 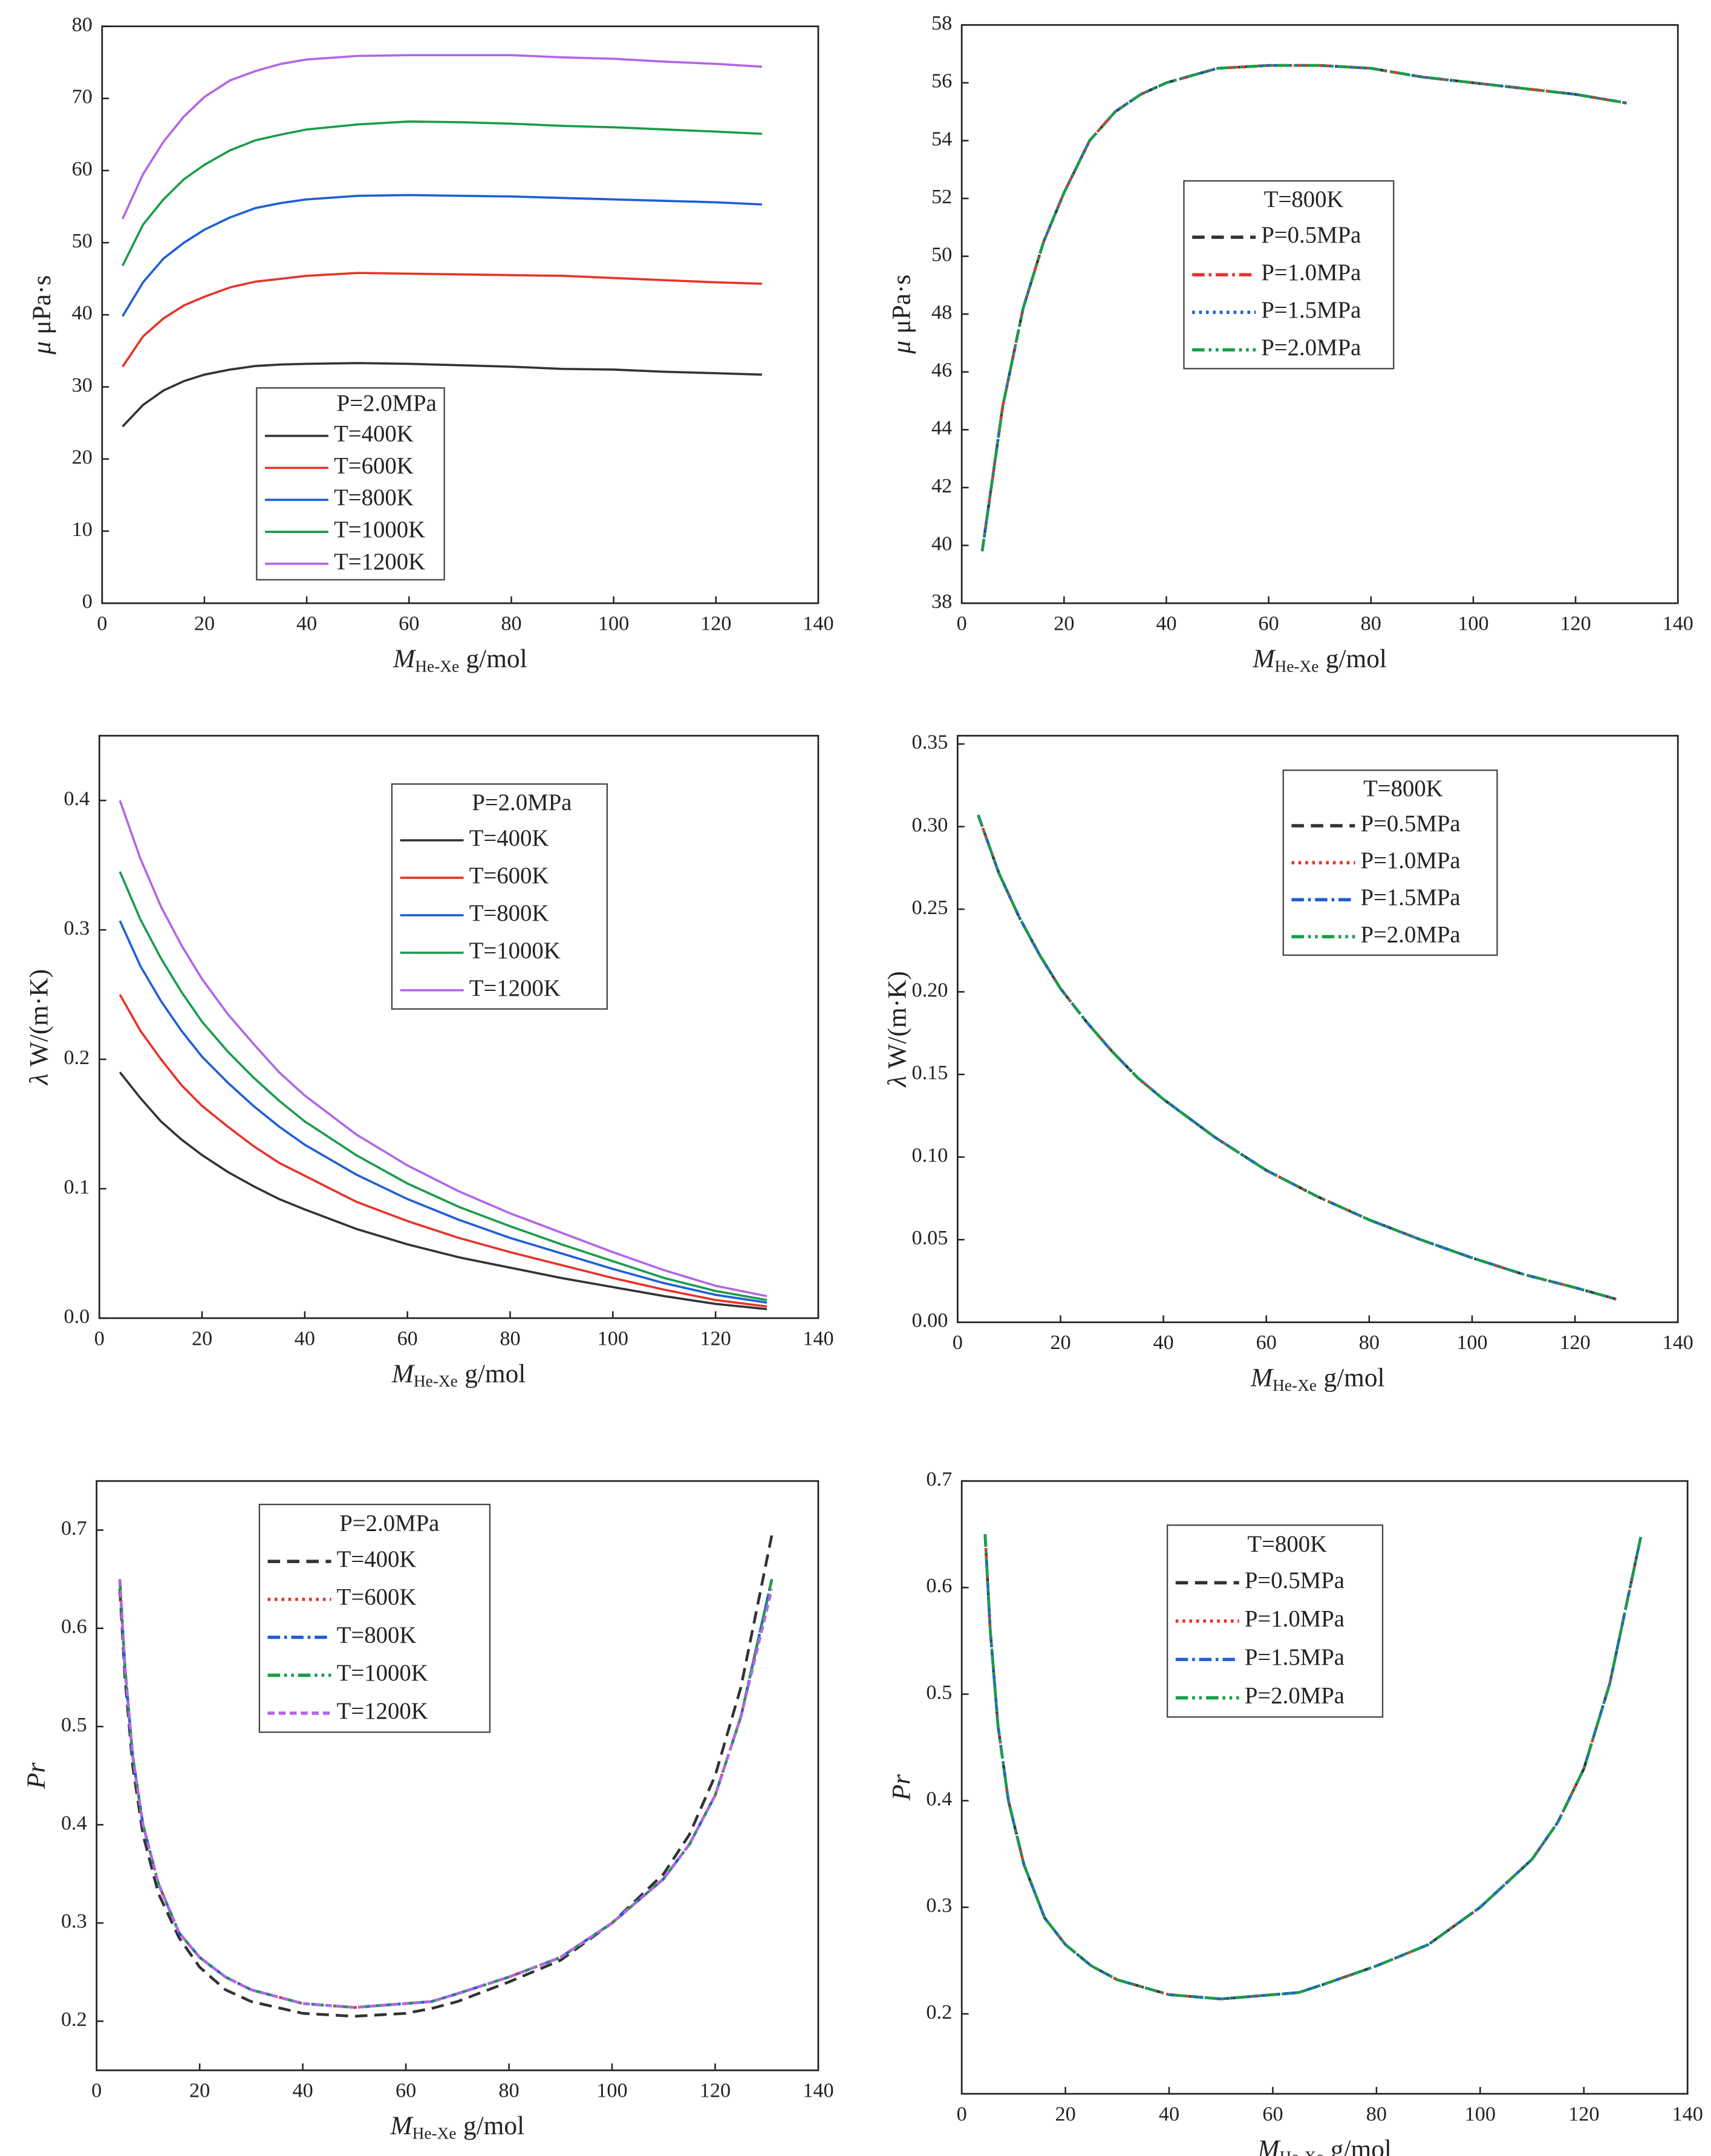 What do you see at coordinates (929, 990) in the screenshot?
I see `y-tick-label: 0.20` at bounding box center [929, 990].